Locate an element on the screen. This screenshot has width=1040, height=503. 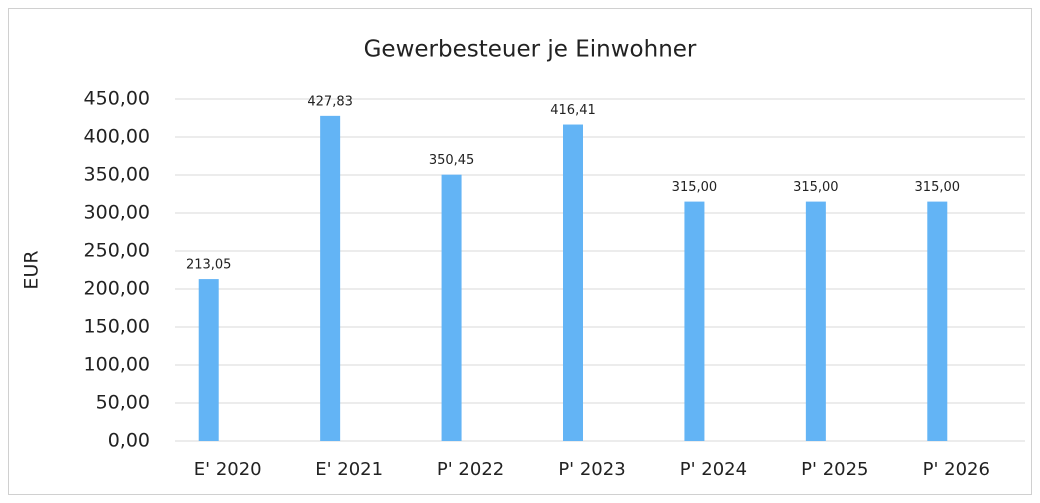
data-label: 416,41 is located at coordinates (573, 110).